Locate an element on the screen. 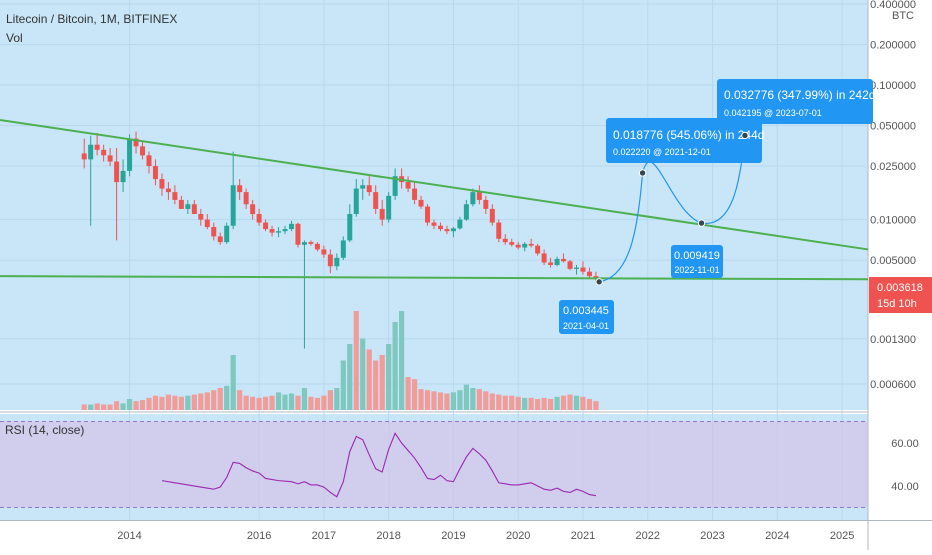 This screenshot has width=932, height=555. rsi-band-fill is located at coordinates (434, 464).